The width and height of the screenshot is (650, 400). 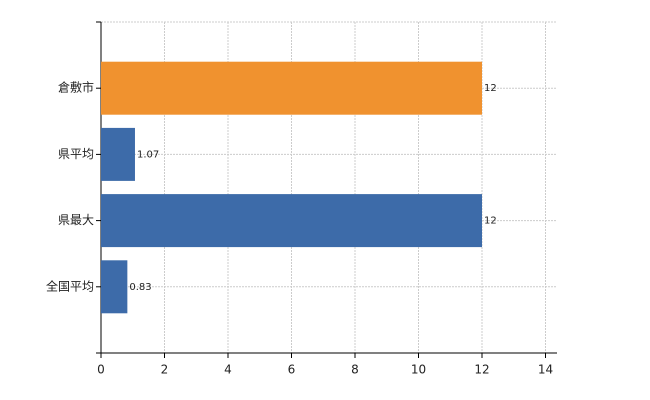 What do you see at coordinates (148, 154) in the screenshot?
I see `value-label: 1.07` at bounding box center [148, 154].